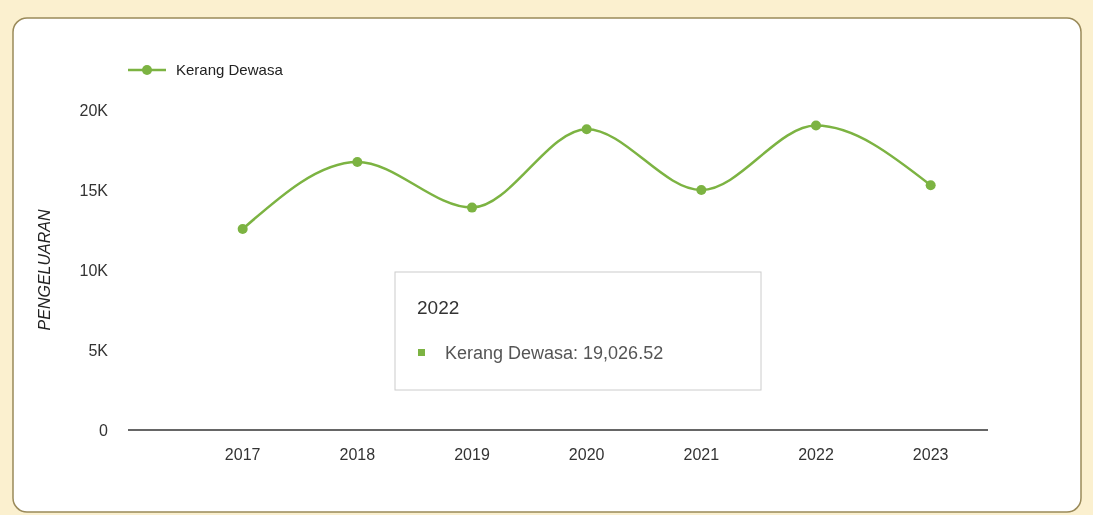 This screenshot has width=1093, height=515. What do you see at coordinates (438, 307) in the screenshot?
I see `annotation: 2022` at bounding box center [438, 307].